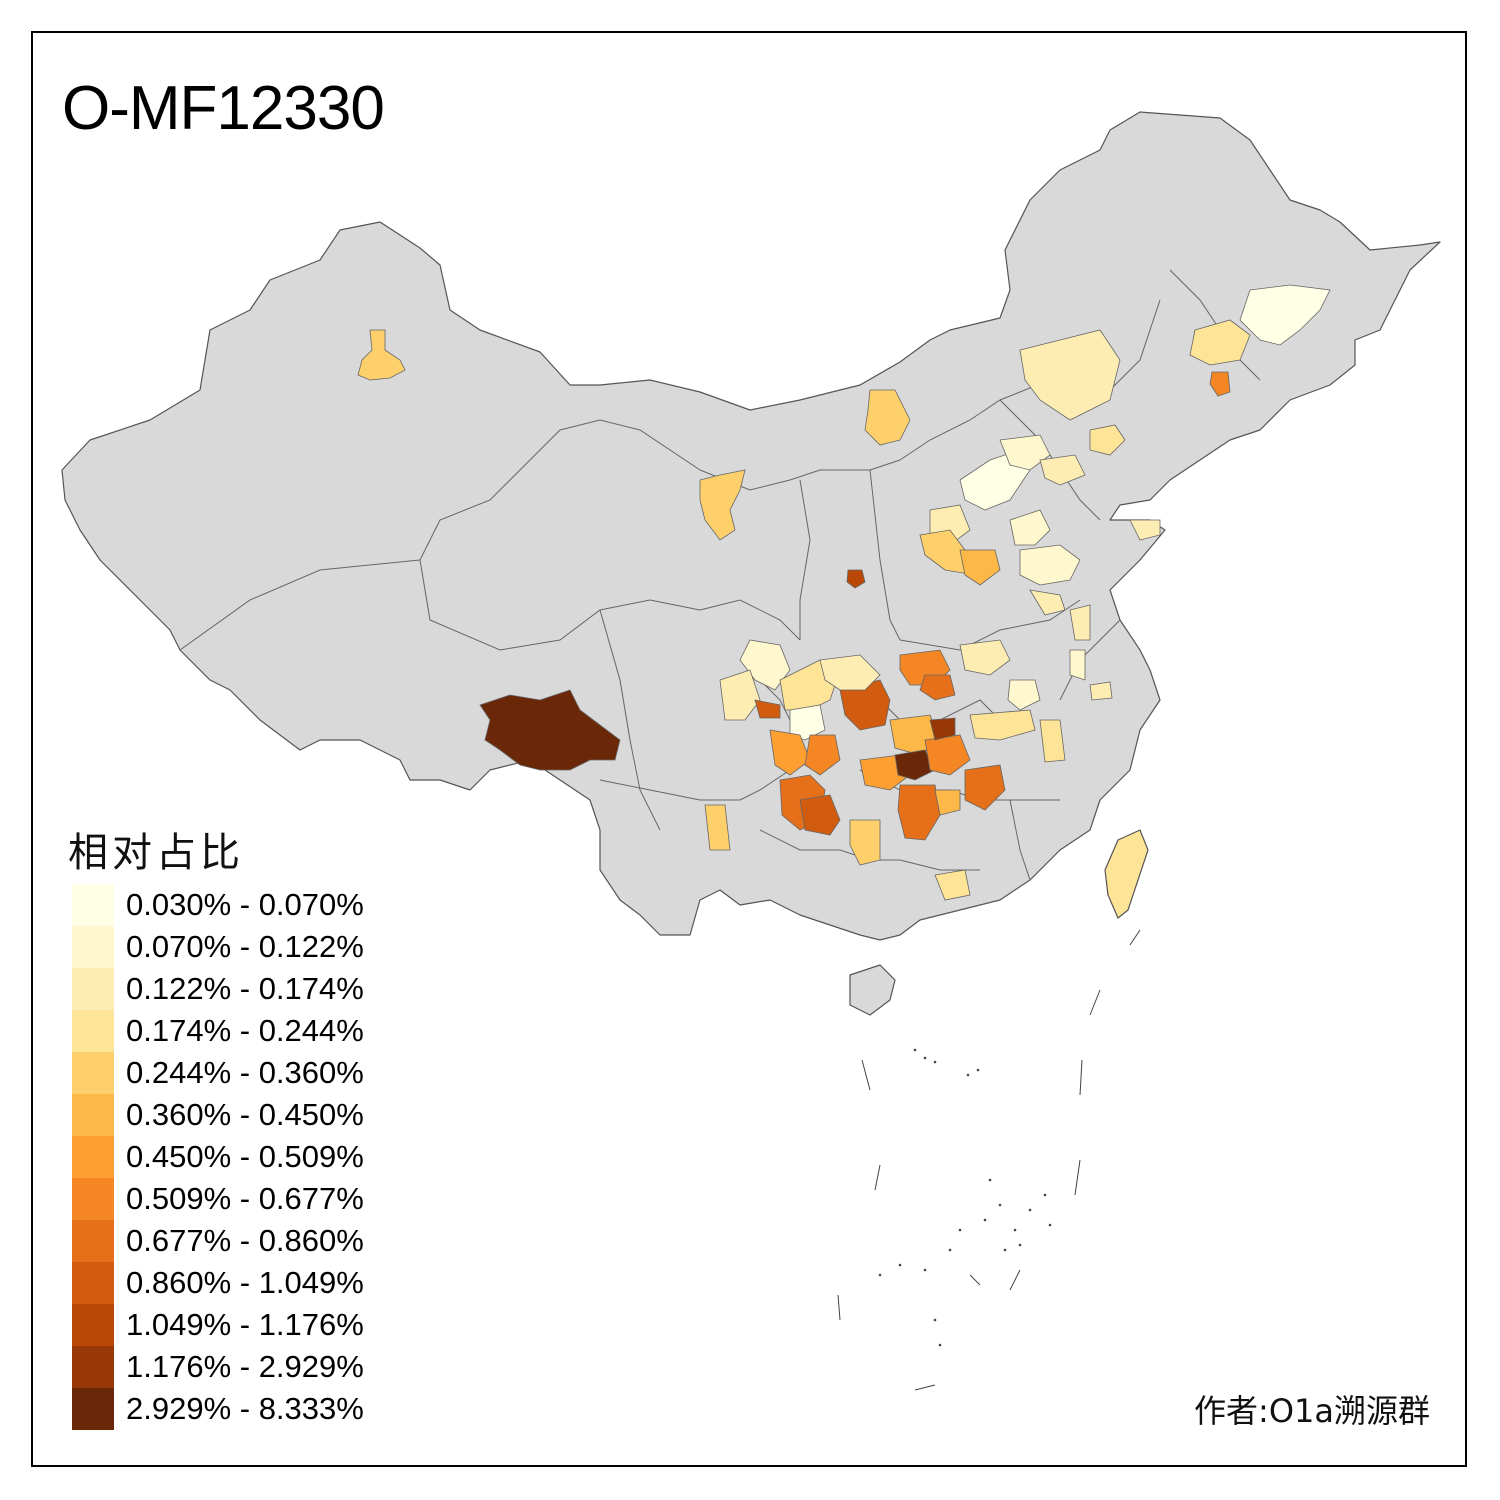  Describe the element at coordinates (790, 752) in the screenshot. I see `region-sichuan-south` at that location.